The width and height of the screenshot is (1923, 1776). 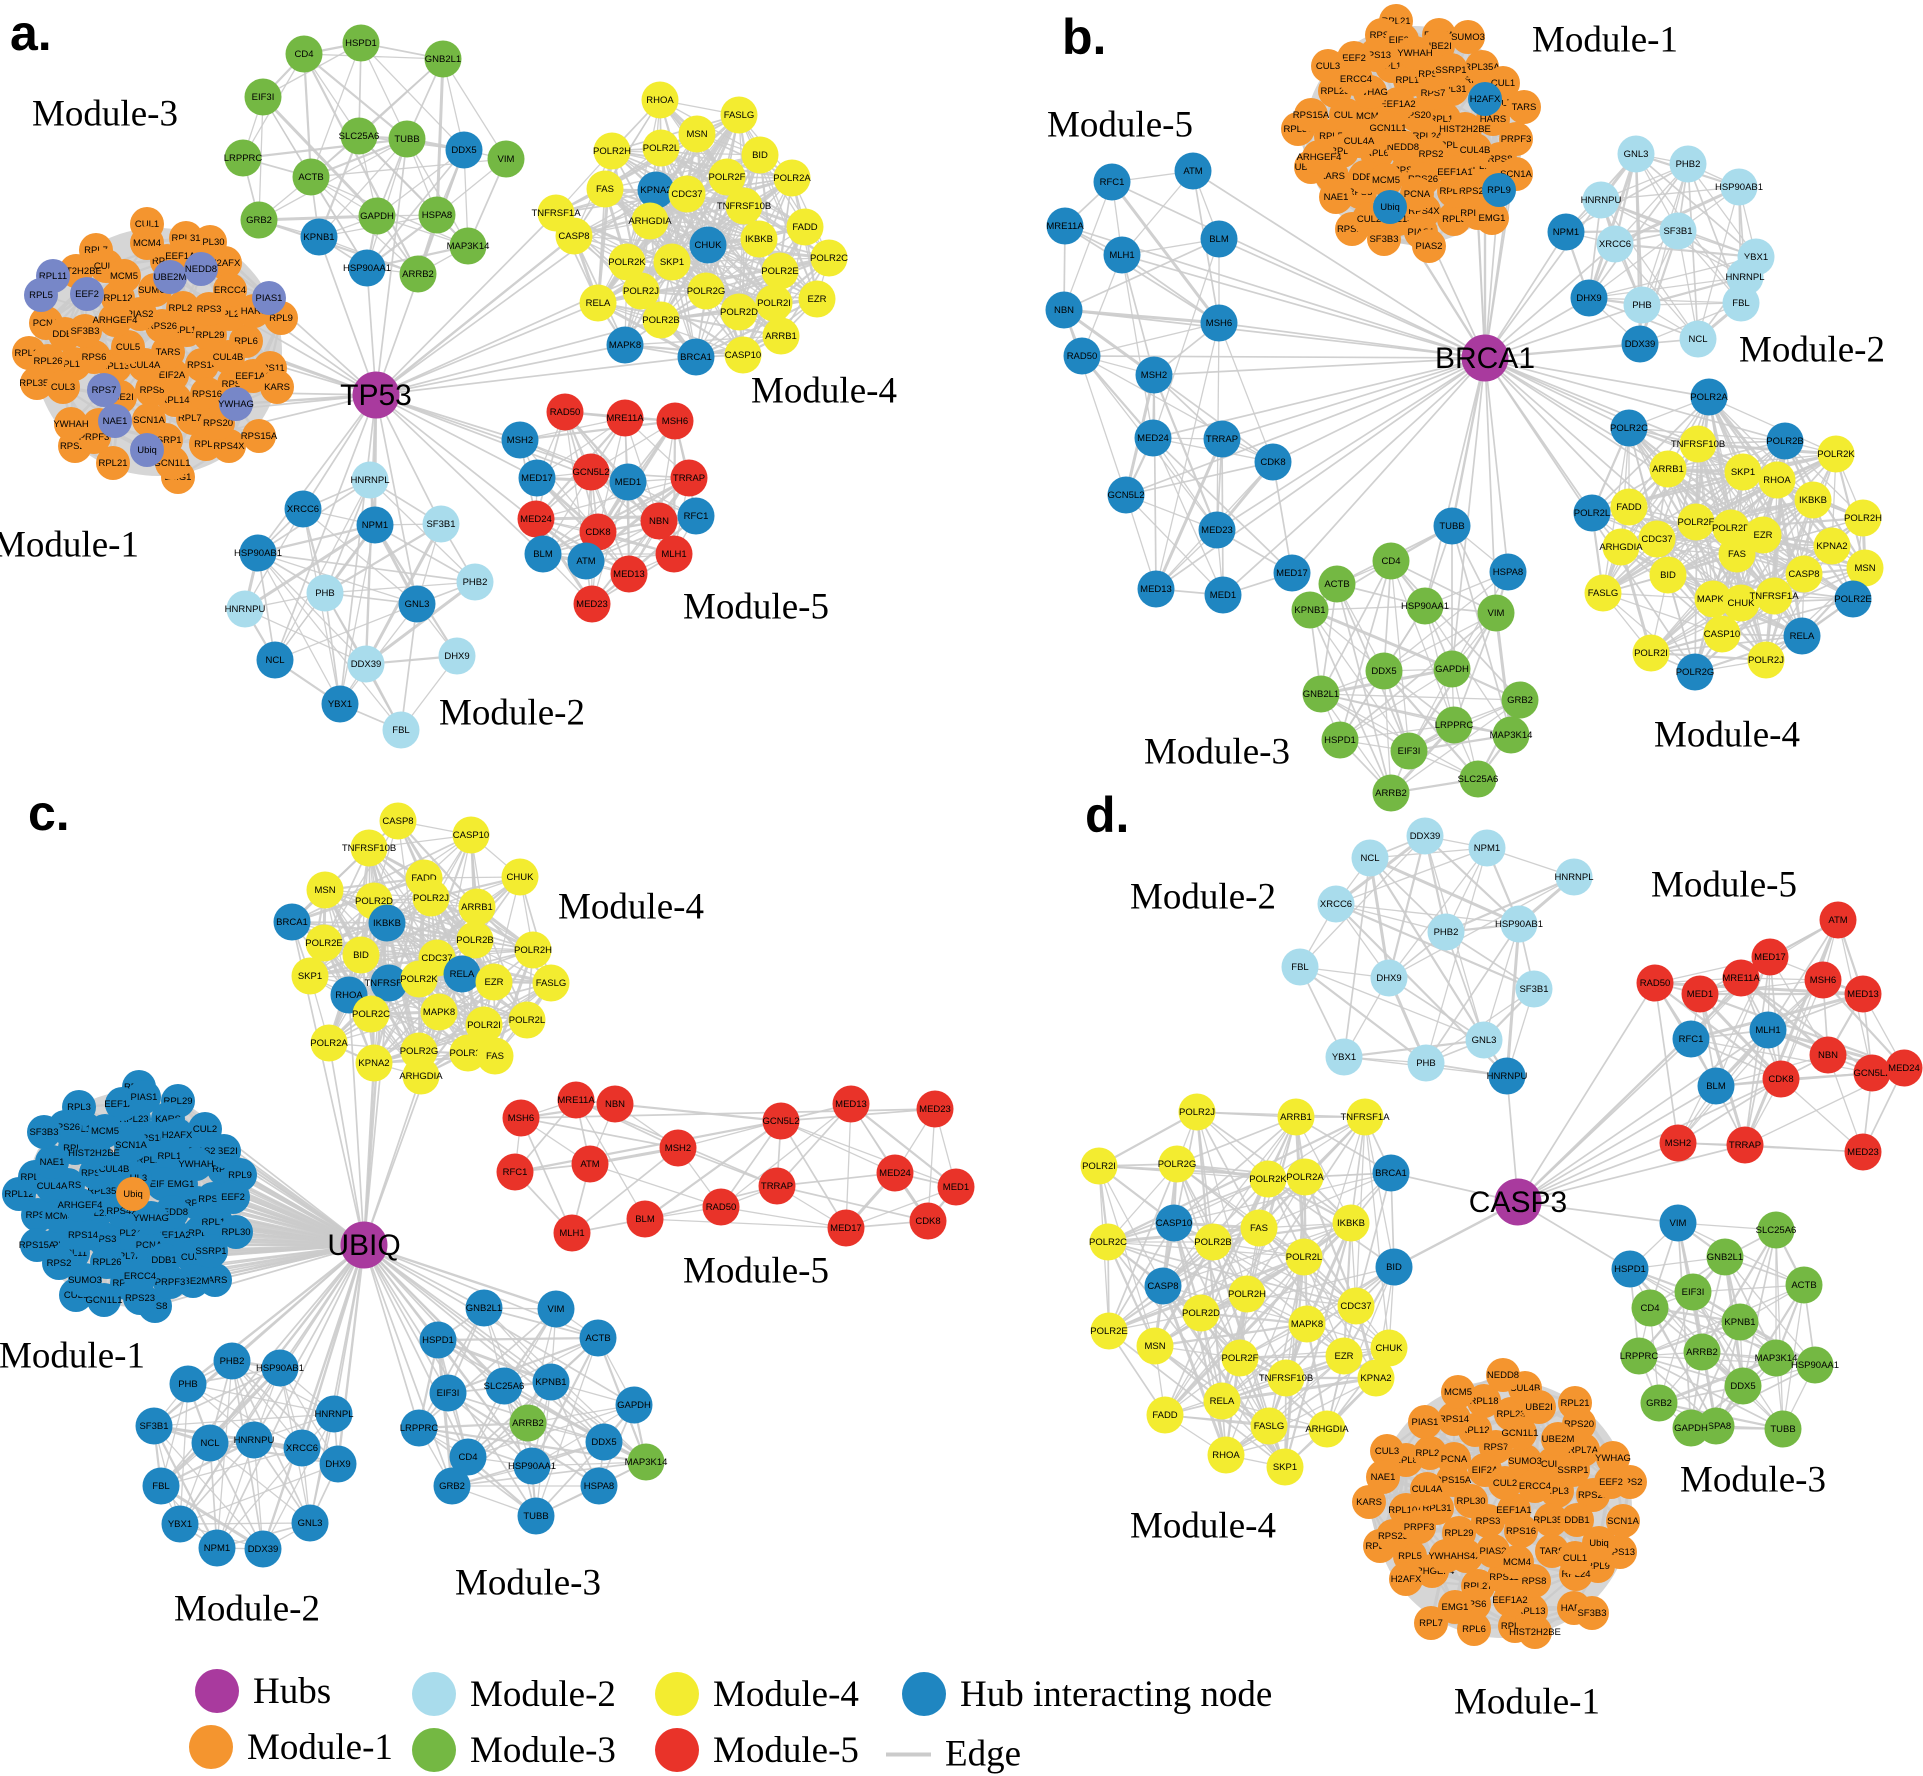 What do you see at coordinates (201, 269) in the screenshot?
I see `node-label-a-NEDD8: NEDD8` at bounding box center [201, 269].